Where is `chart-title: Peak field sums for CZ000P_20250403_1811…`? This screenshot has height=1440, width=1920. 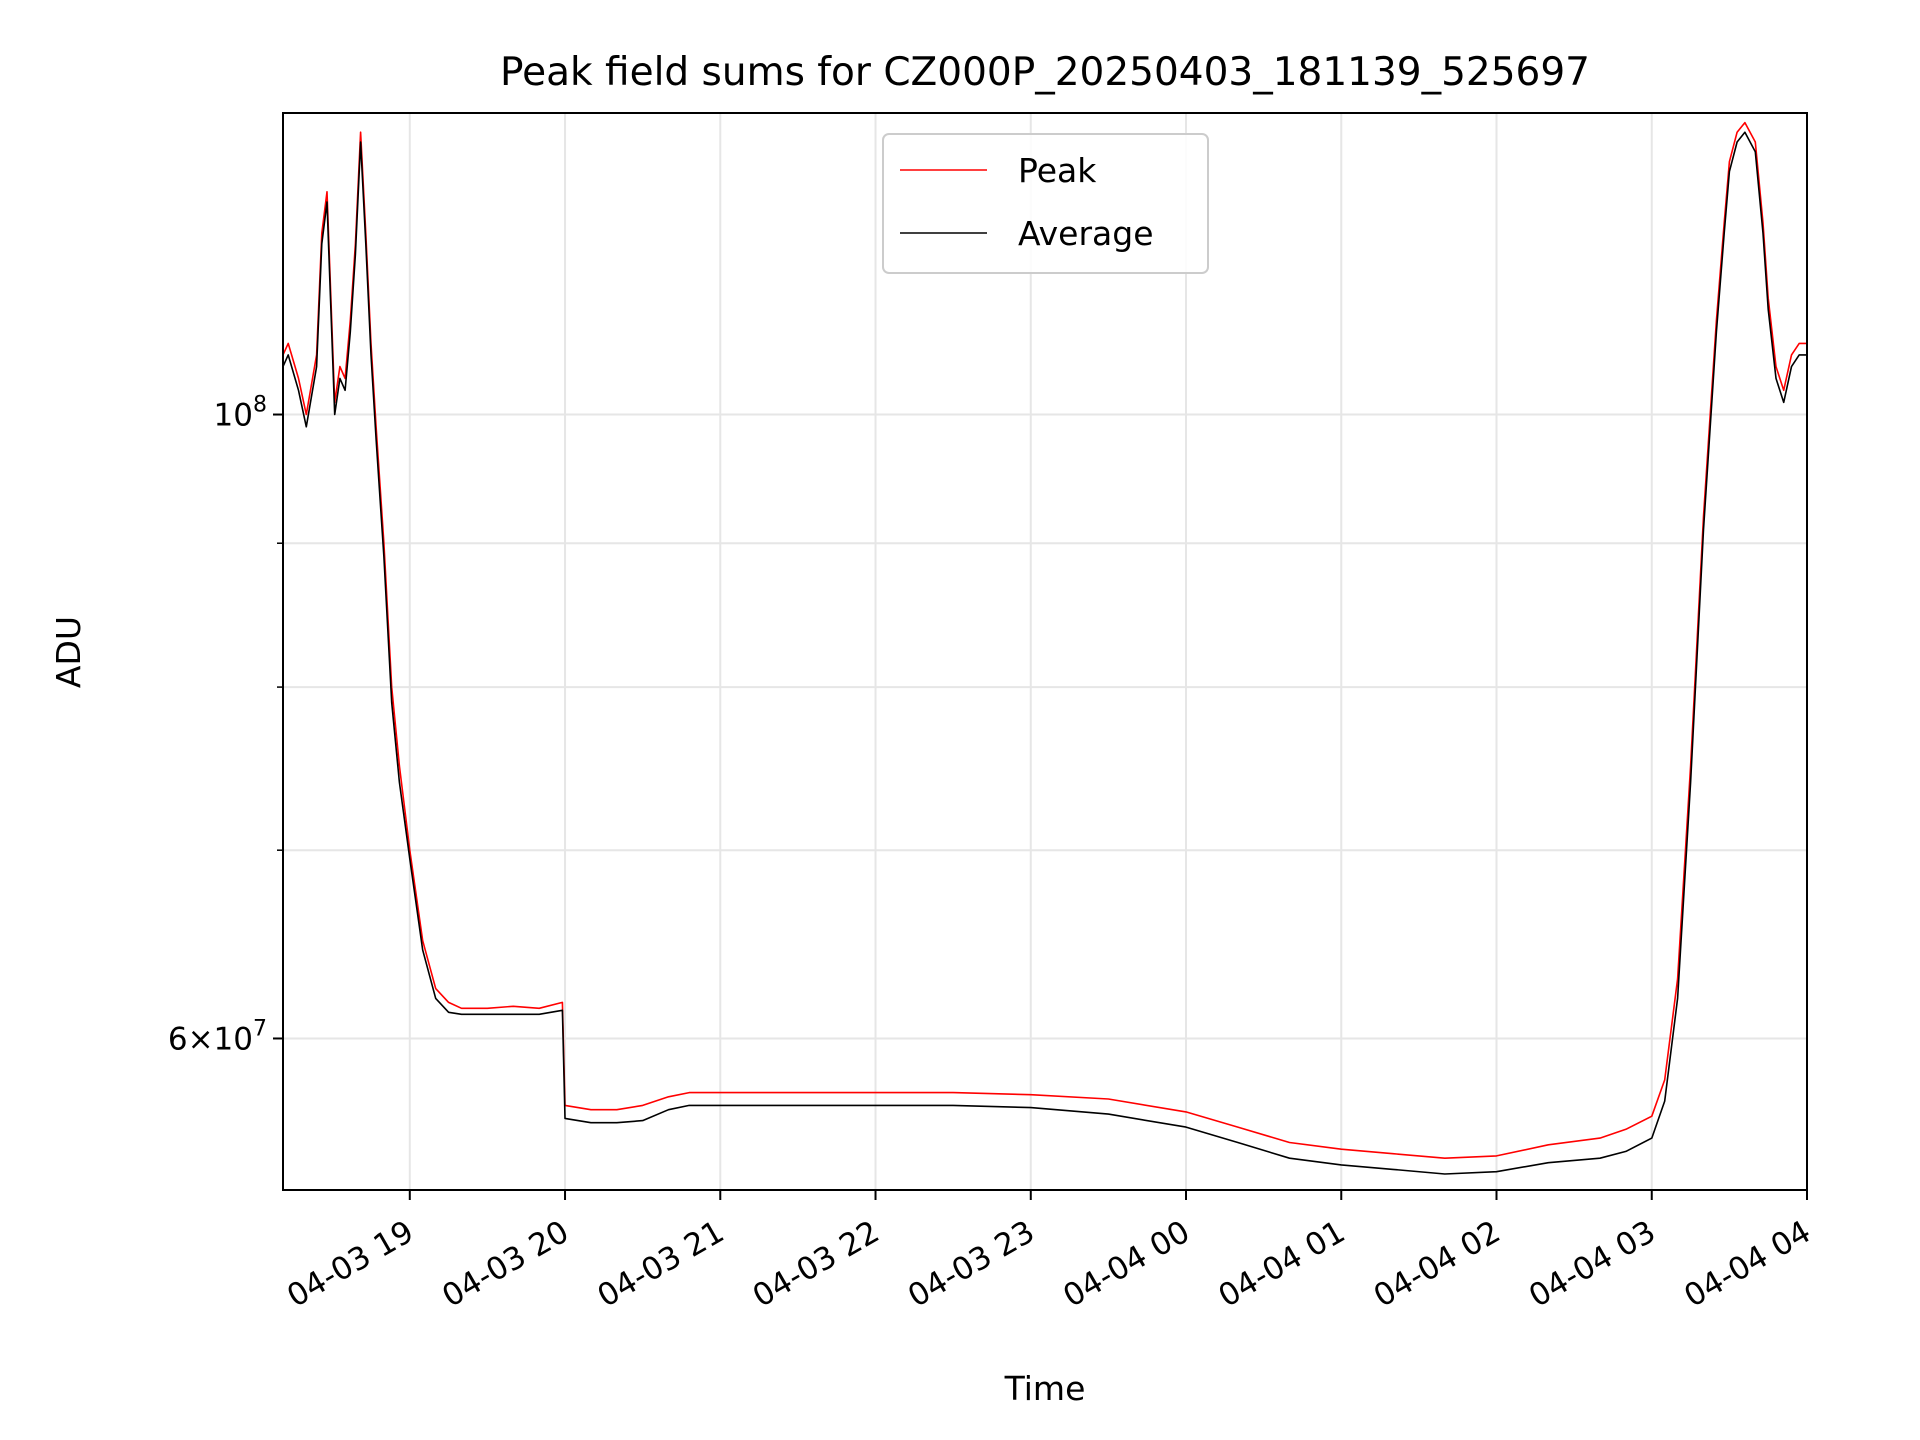 chart-title: Peak field sums for CZ000P_20250403_1811… is located at coordinates (1045, 72).